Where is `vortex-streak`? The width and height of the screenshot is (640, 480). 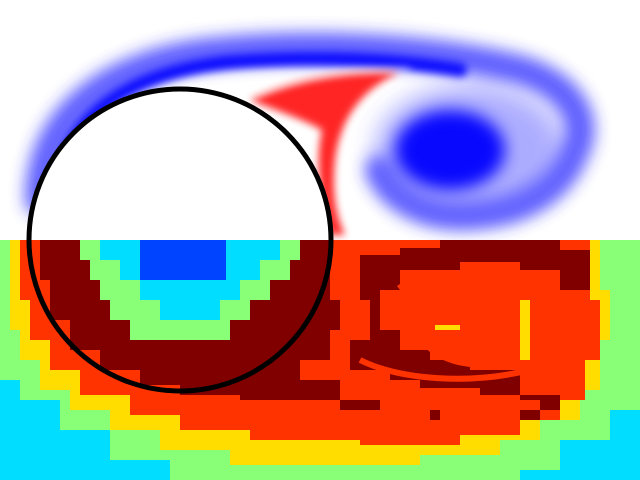
vortex-streak is located at coordinates (482, 330).